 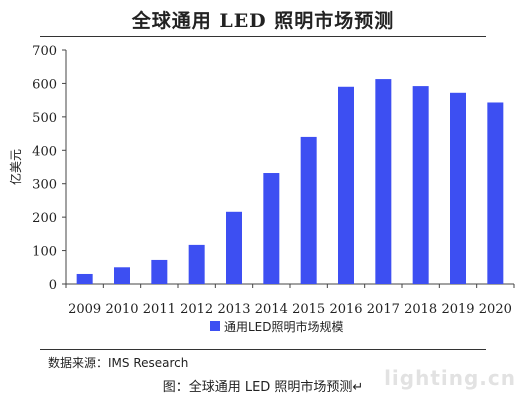 I want to click on watermark: lighting.cn, so click(x=450, y=378).